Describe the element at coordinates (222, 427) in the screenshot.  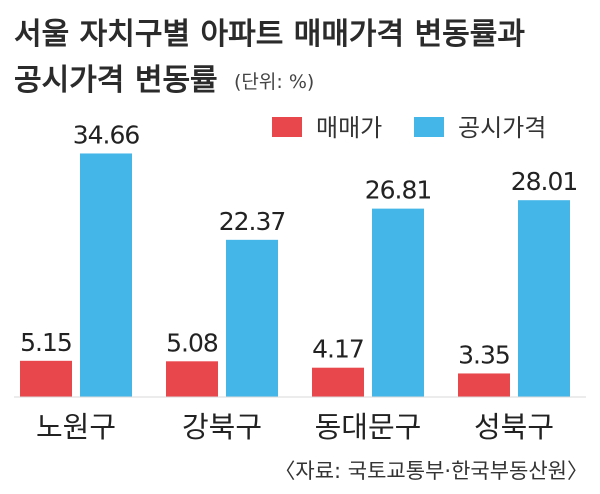
I see `category-label-1: 강북구` at that location.